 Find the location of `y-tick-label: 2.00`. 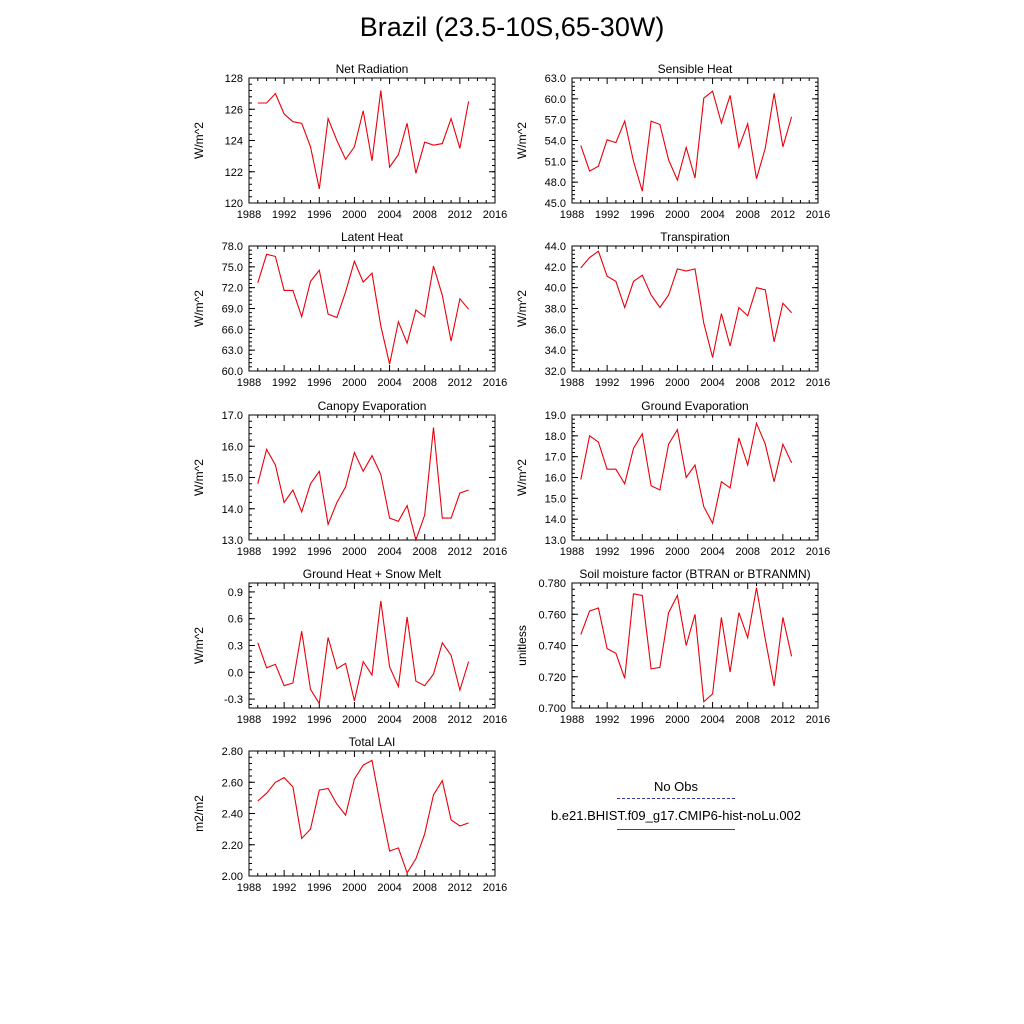

y-tick-label: 2.00 is located at coordinates (232, 877).